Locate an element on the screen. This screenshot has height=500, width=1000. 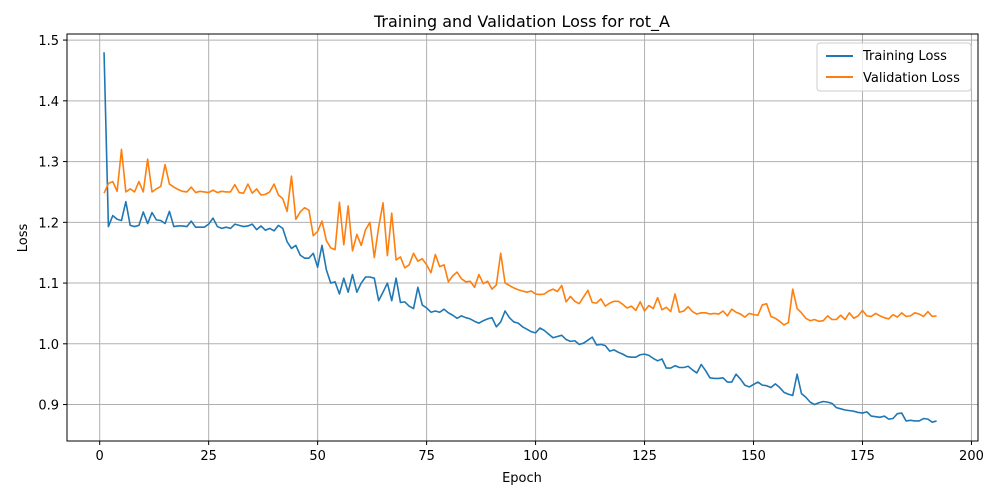
x-tick-label: 150 is located at coordinates (753, 456).